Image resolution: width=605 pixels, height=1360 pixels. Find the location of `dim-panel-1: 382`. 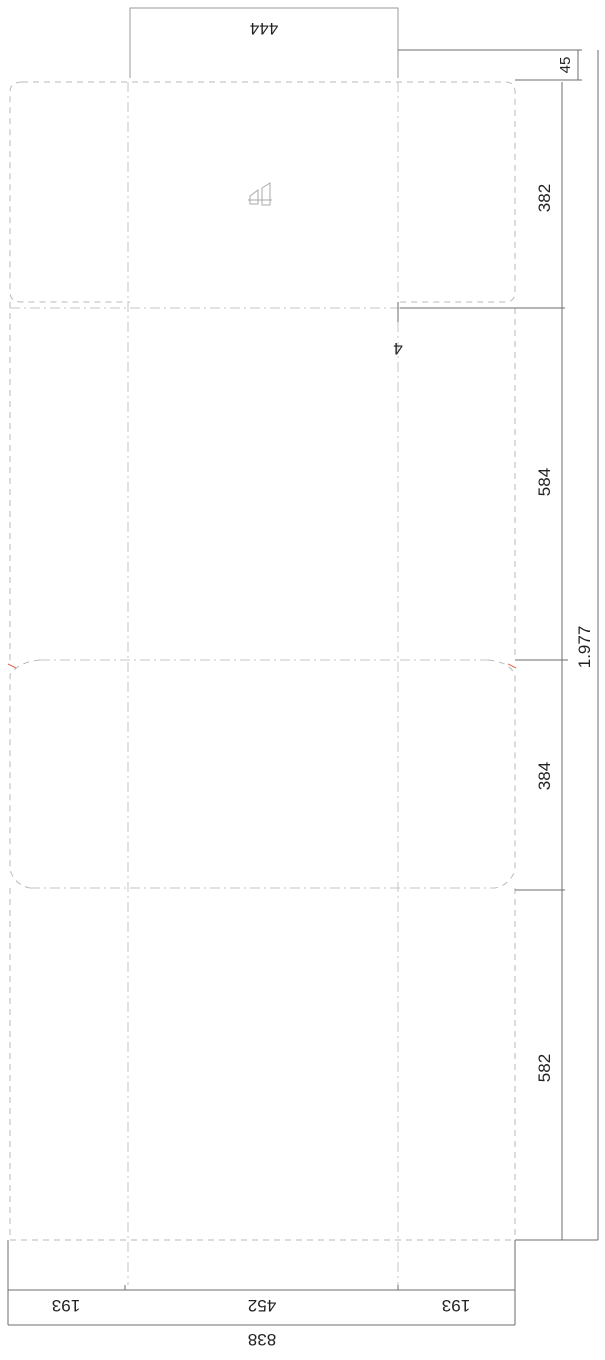

dim-panel-1: 382 is located at coordinates (544, 198).